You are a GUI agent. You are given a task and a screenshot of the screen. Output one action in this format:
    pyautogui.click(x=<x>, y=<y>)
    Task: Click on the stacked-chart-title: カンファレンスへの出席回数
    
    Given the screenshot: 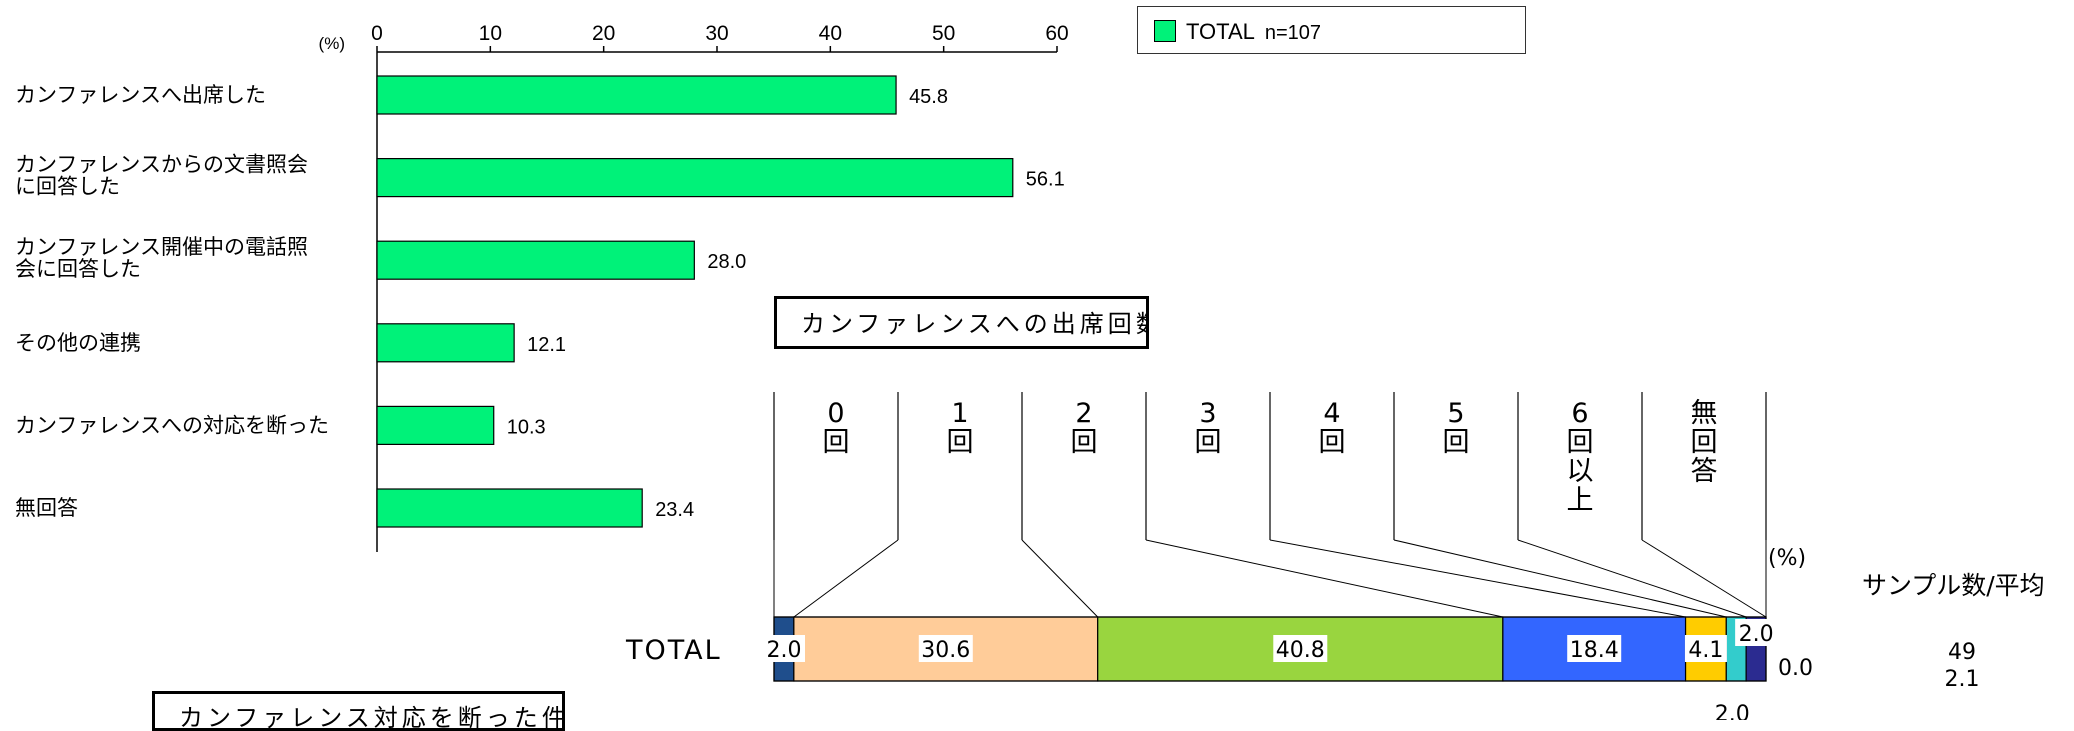 What is the action you would take?
    pyautogui.click(x=975, y=324)
    